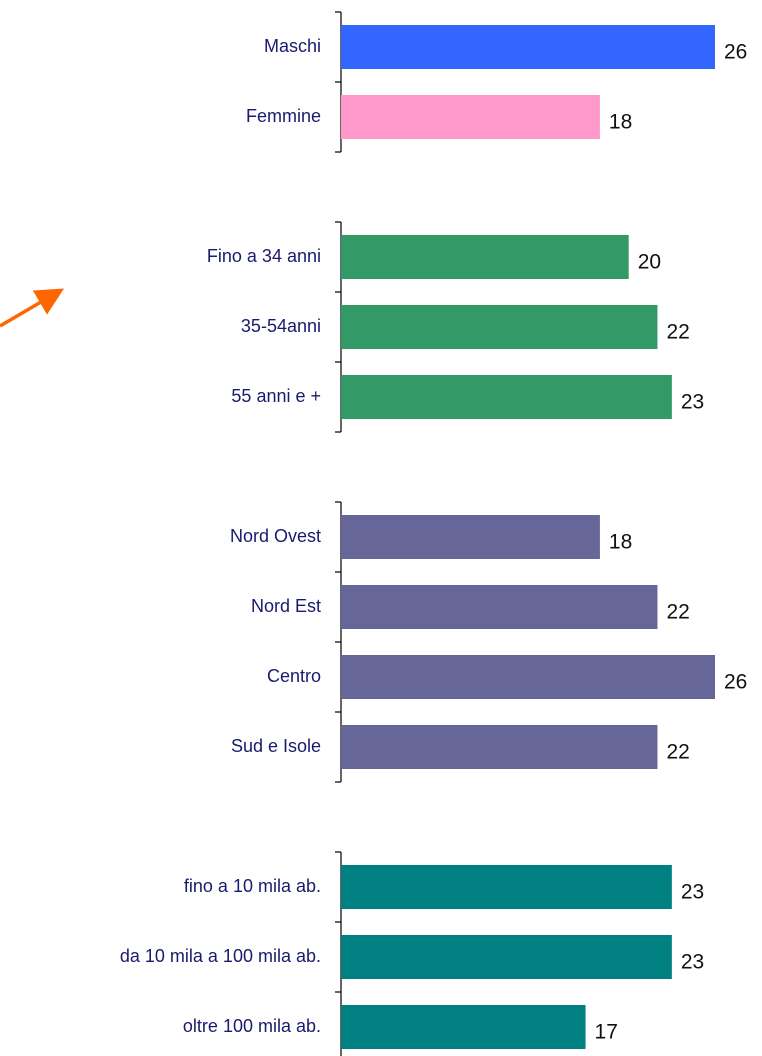 This screenshot has width=762, height=1056. I want to click on category-label: 35-54anni, so click(281, 326).